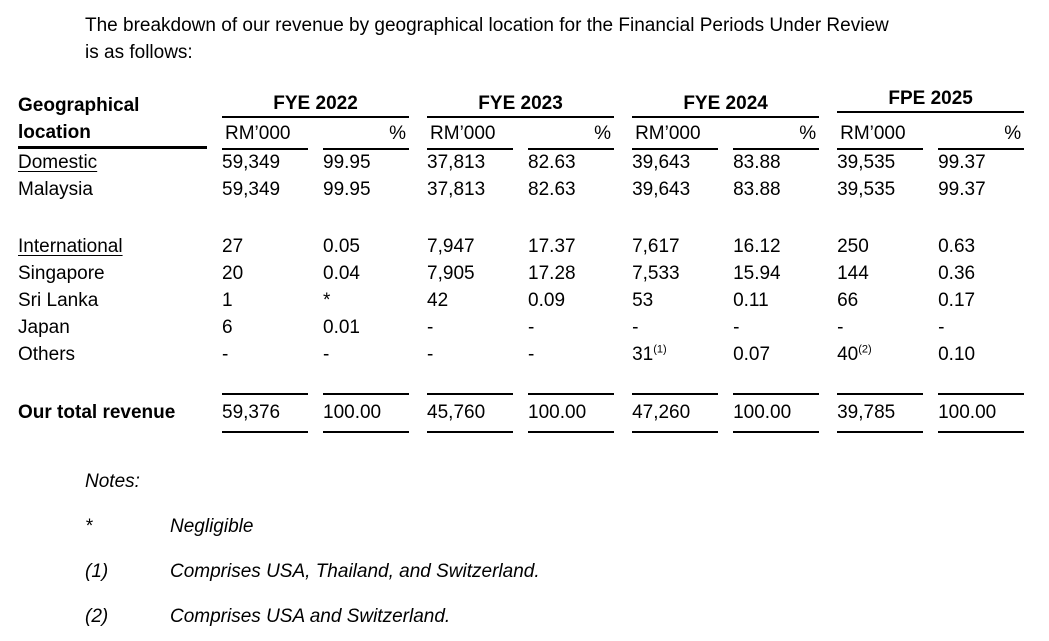 This screenshot has height=641, width=1049. What do you see at coordinates (456, 162) in the screenshot?
I see `value-cell: 37,813` at bounding box center [456, 162].